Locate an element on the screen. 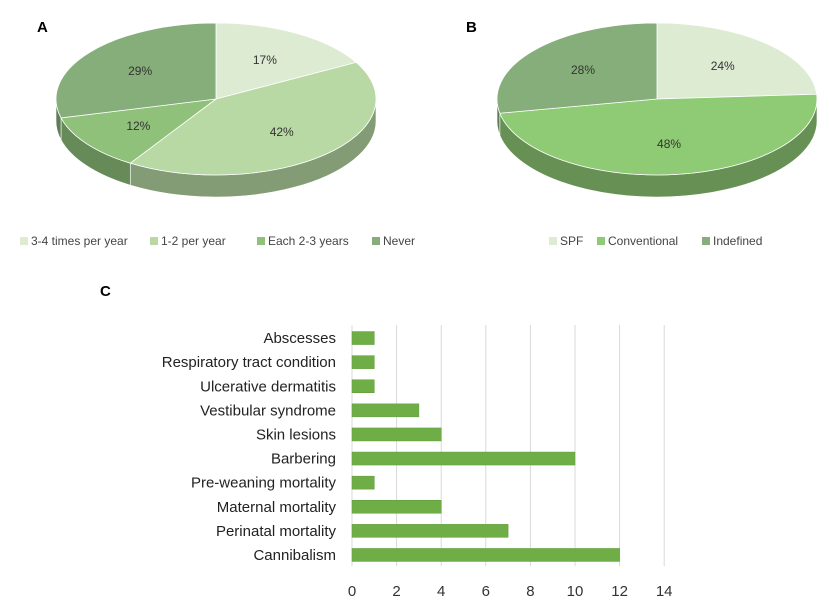  category-label-skin-lesions: Skin lesions is located at coordinates (296, 434).